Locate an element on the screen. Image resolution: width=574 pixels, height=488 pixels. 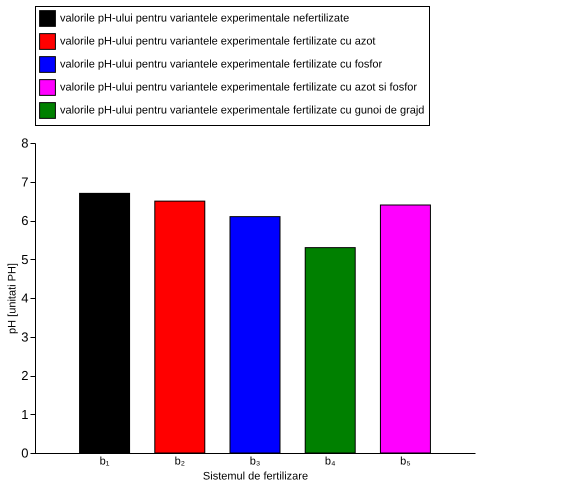
x-tick-label: b₃ is located at coordinates (255, 462).